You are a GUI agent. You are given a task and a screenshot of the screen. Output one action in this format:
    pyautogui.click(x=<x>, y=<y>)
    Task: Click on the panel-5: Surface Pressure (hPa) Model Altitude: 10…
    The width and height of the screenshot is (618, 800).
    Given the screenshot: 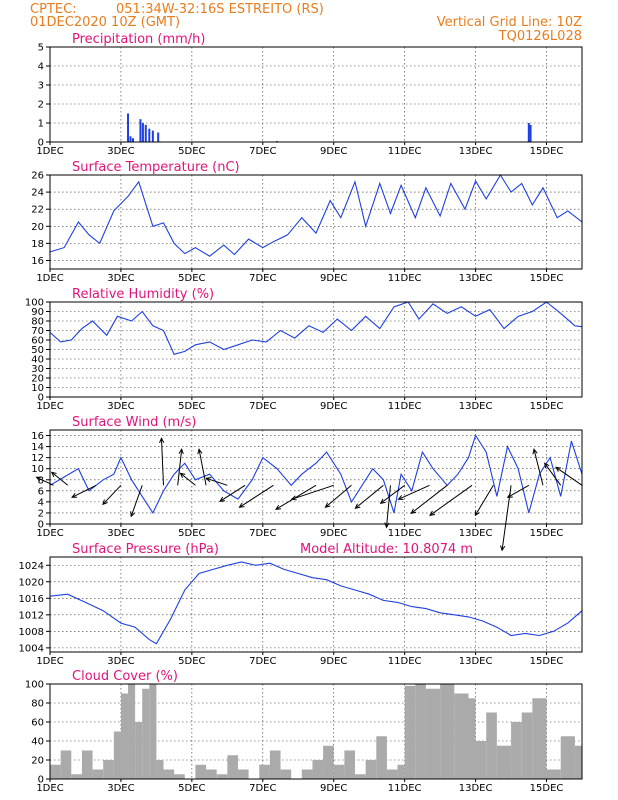 What is the action you would take?
    pyautogui.click(x=301, y=604)
    